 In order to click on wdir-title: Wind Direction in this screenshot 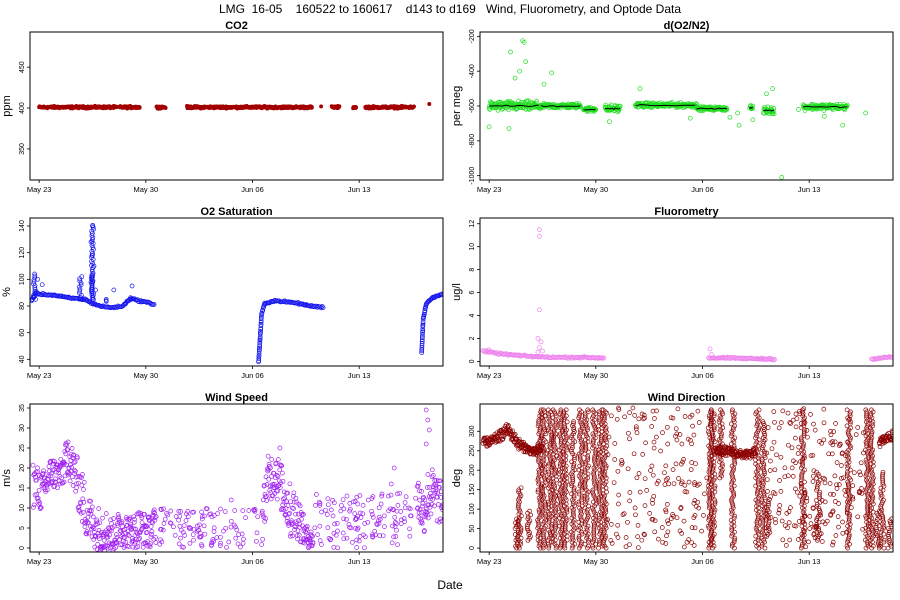, I will do `click(687, 398)`.